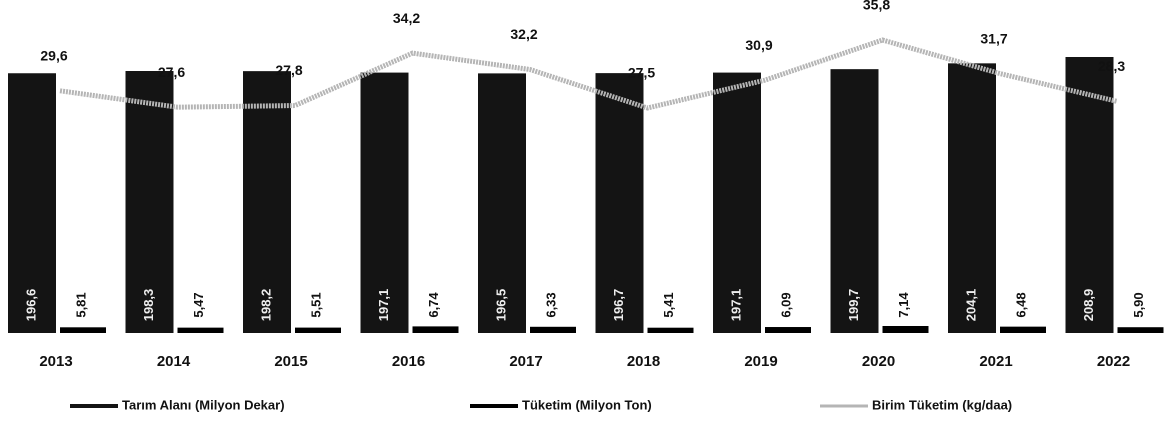 The image size is (1164, 424). What do you see at coordinates (876, 6) in the screenshot?
I see `line-value-label: 35,8` at bounding box center [876, 6].